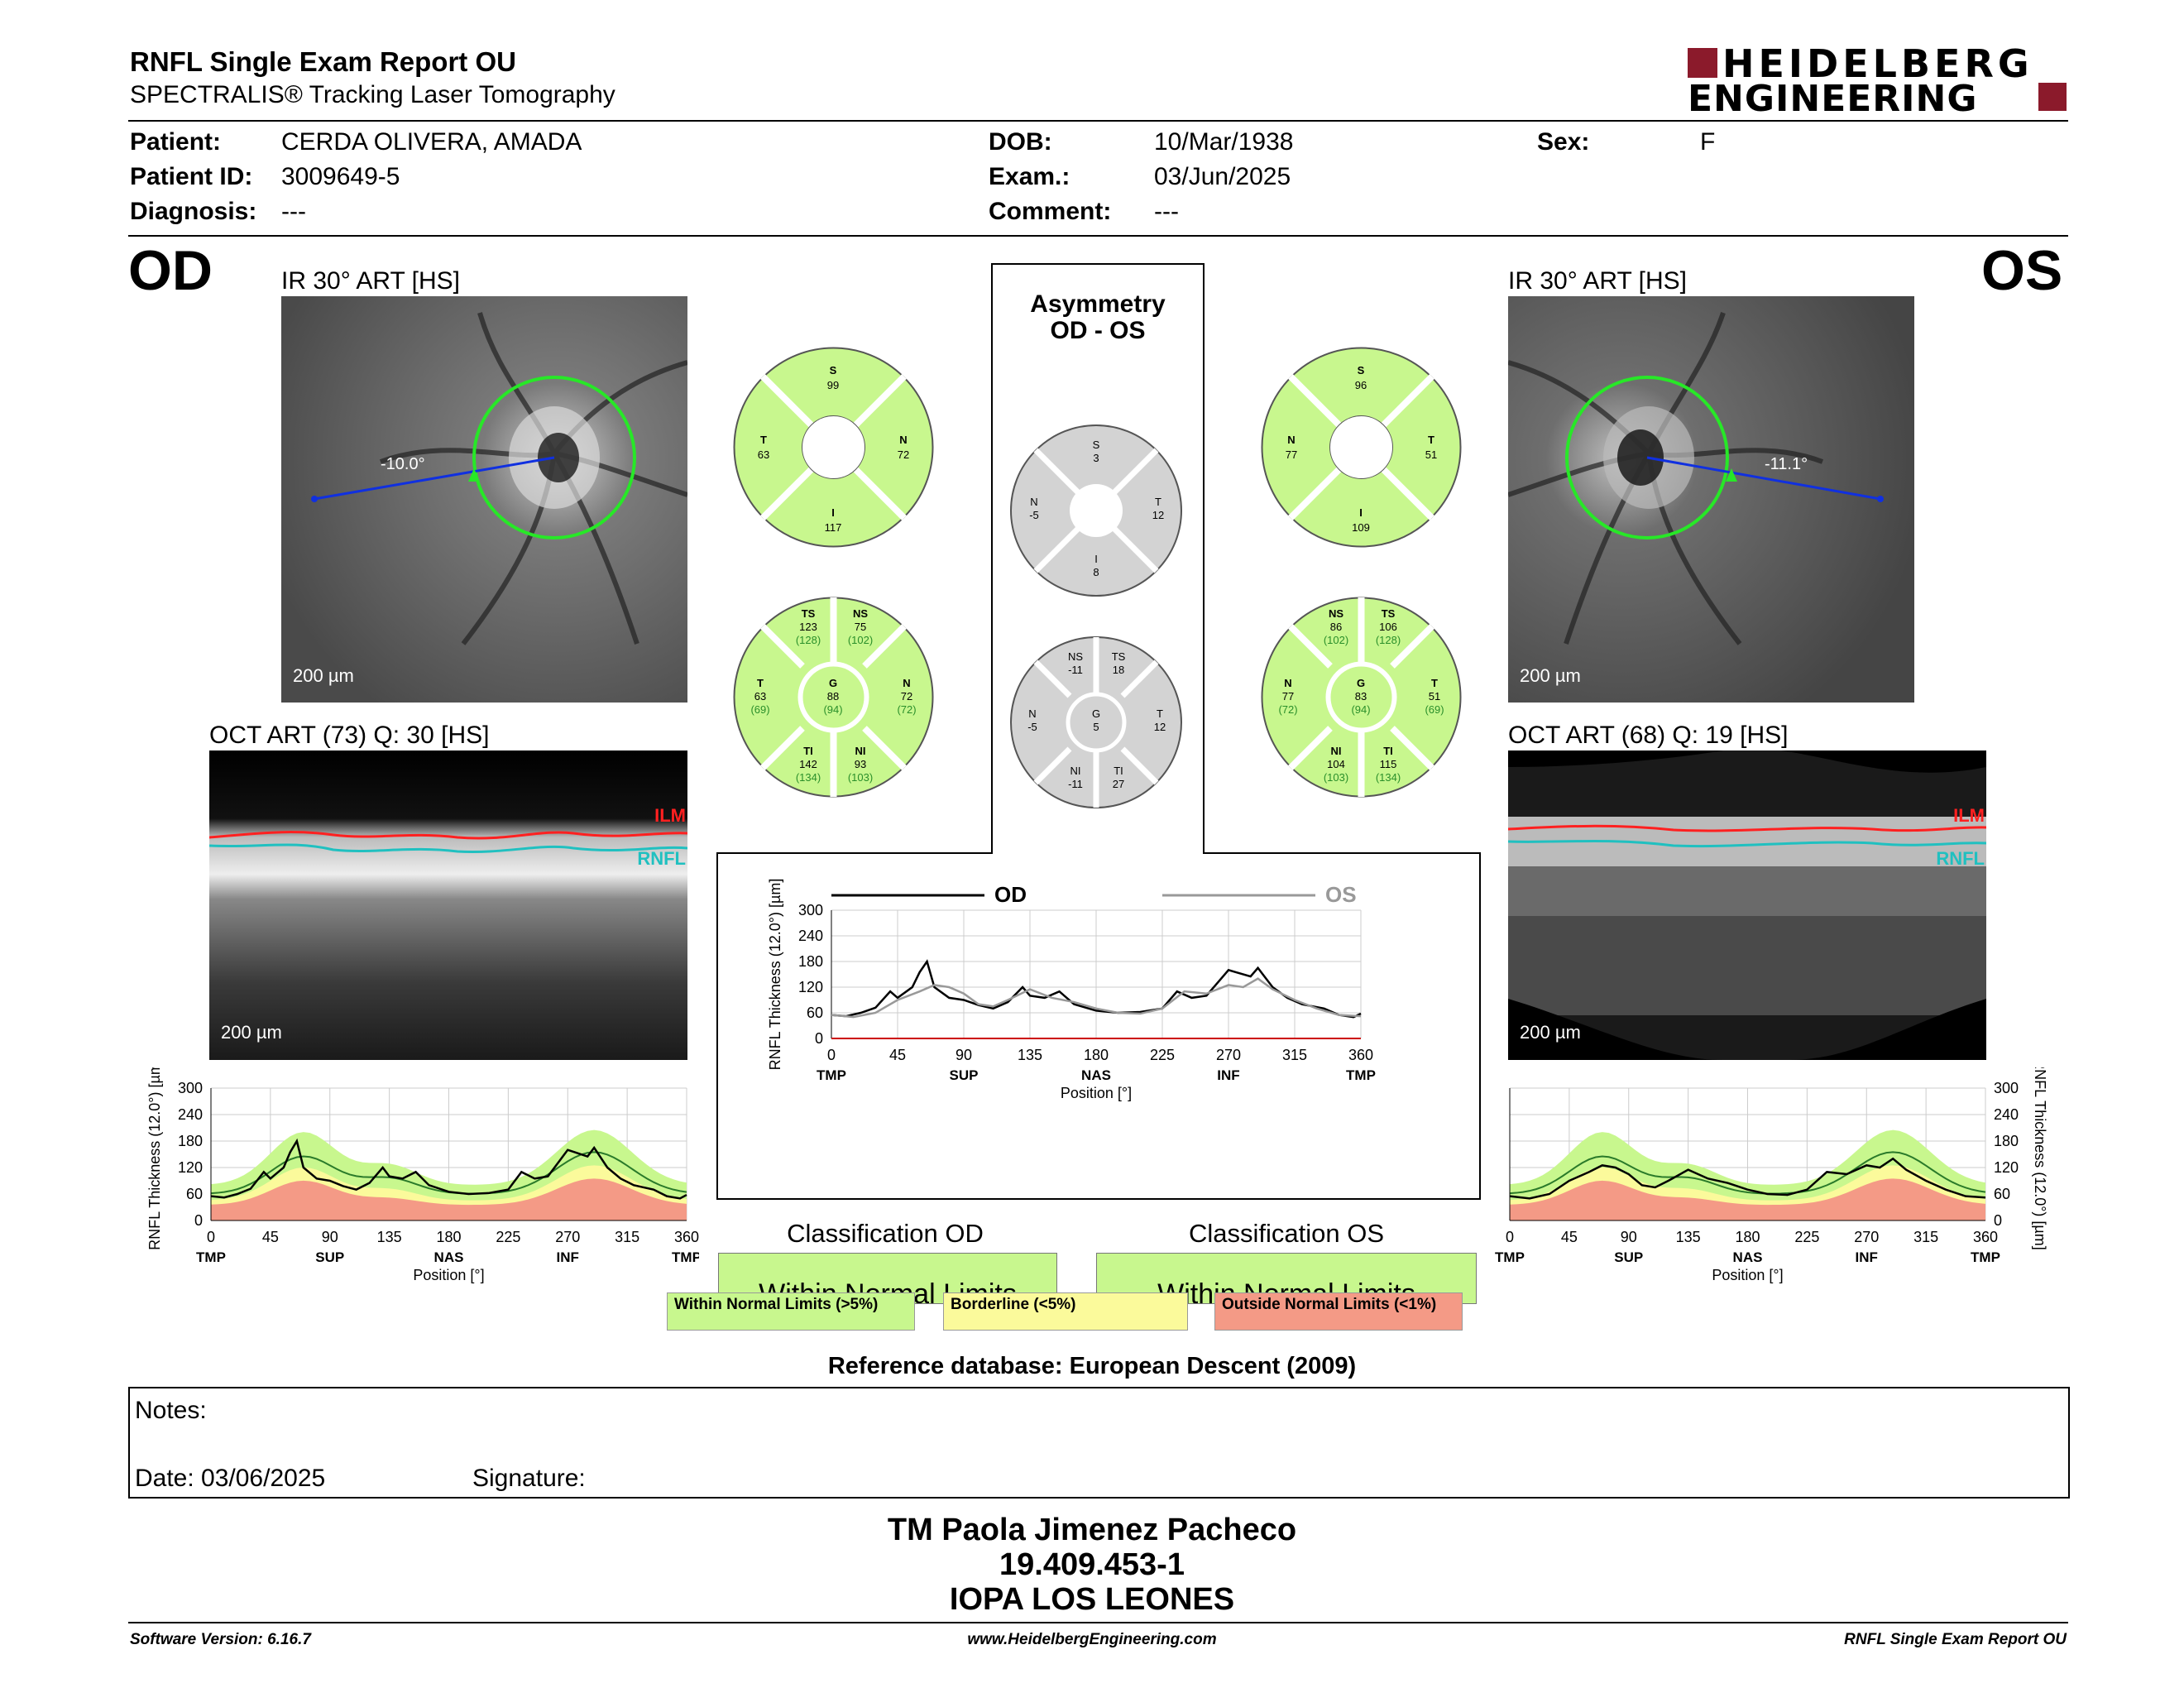 The image size is (2184, 1688). What do you see at coordinates (903, 440) in the screenshot?
I see `od-q-n-label: N` at bounding box center [903, 440].